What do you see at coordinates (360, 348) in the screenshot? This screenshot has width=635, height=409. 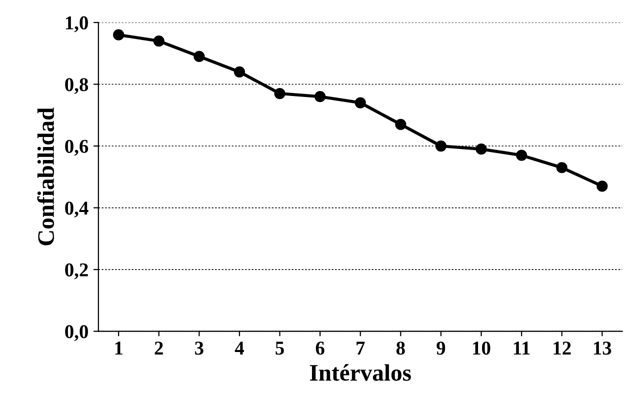 I see `x-tick-label: 7` at bounding box center [360, 348].